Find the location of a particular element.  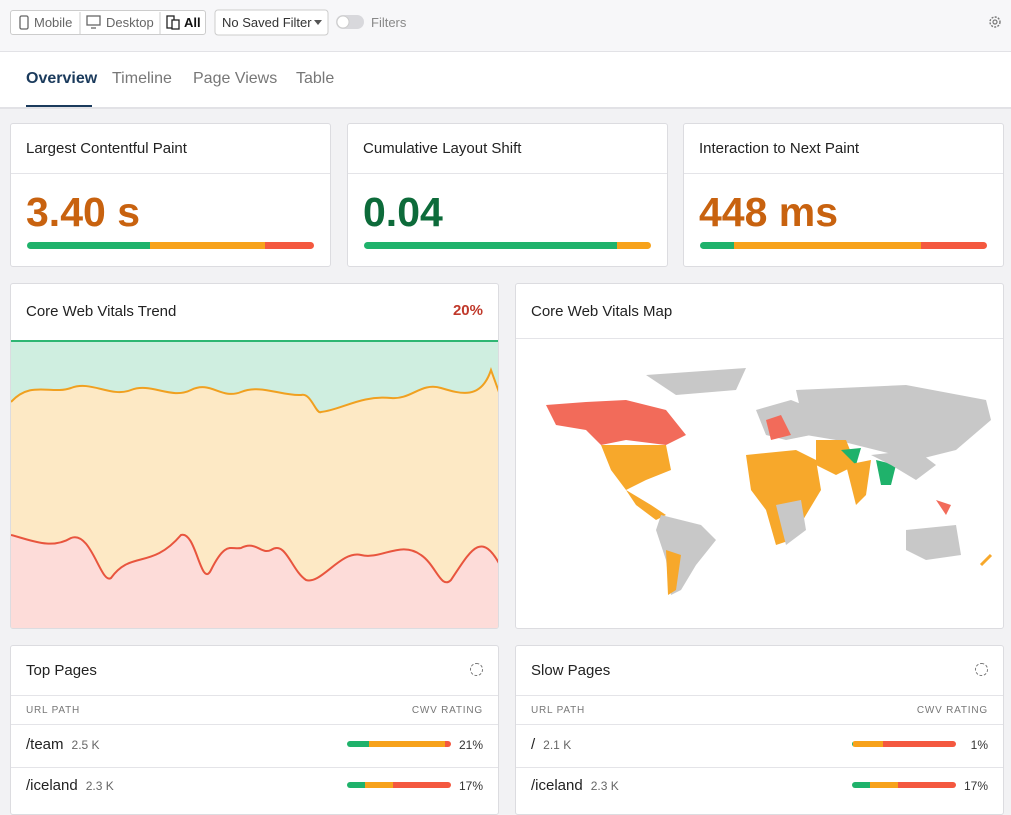

metric-card: Cumulative Layout Shift 0.04 is located at coordinates (507, 195).